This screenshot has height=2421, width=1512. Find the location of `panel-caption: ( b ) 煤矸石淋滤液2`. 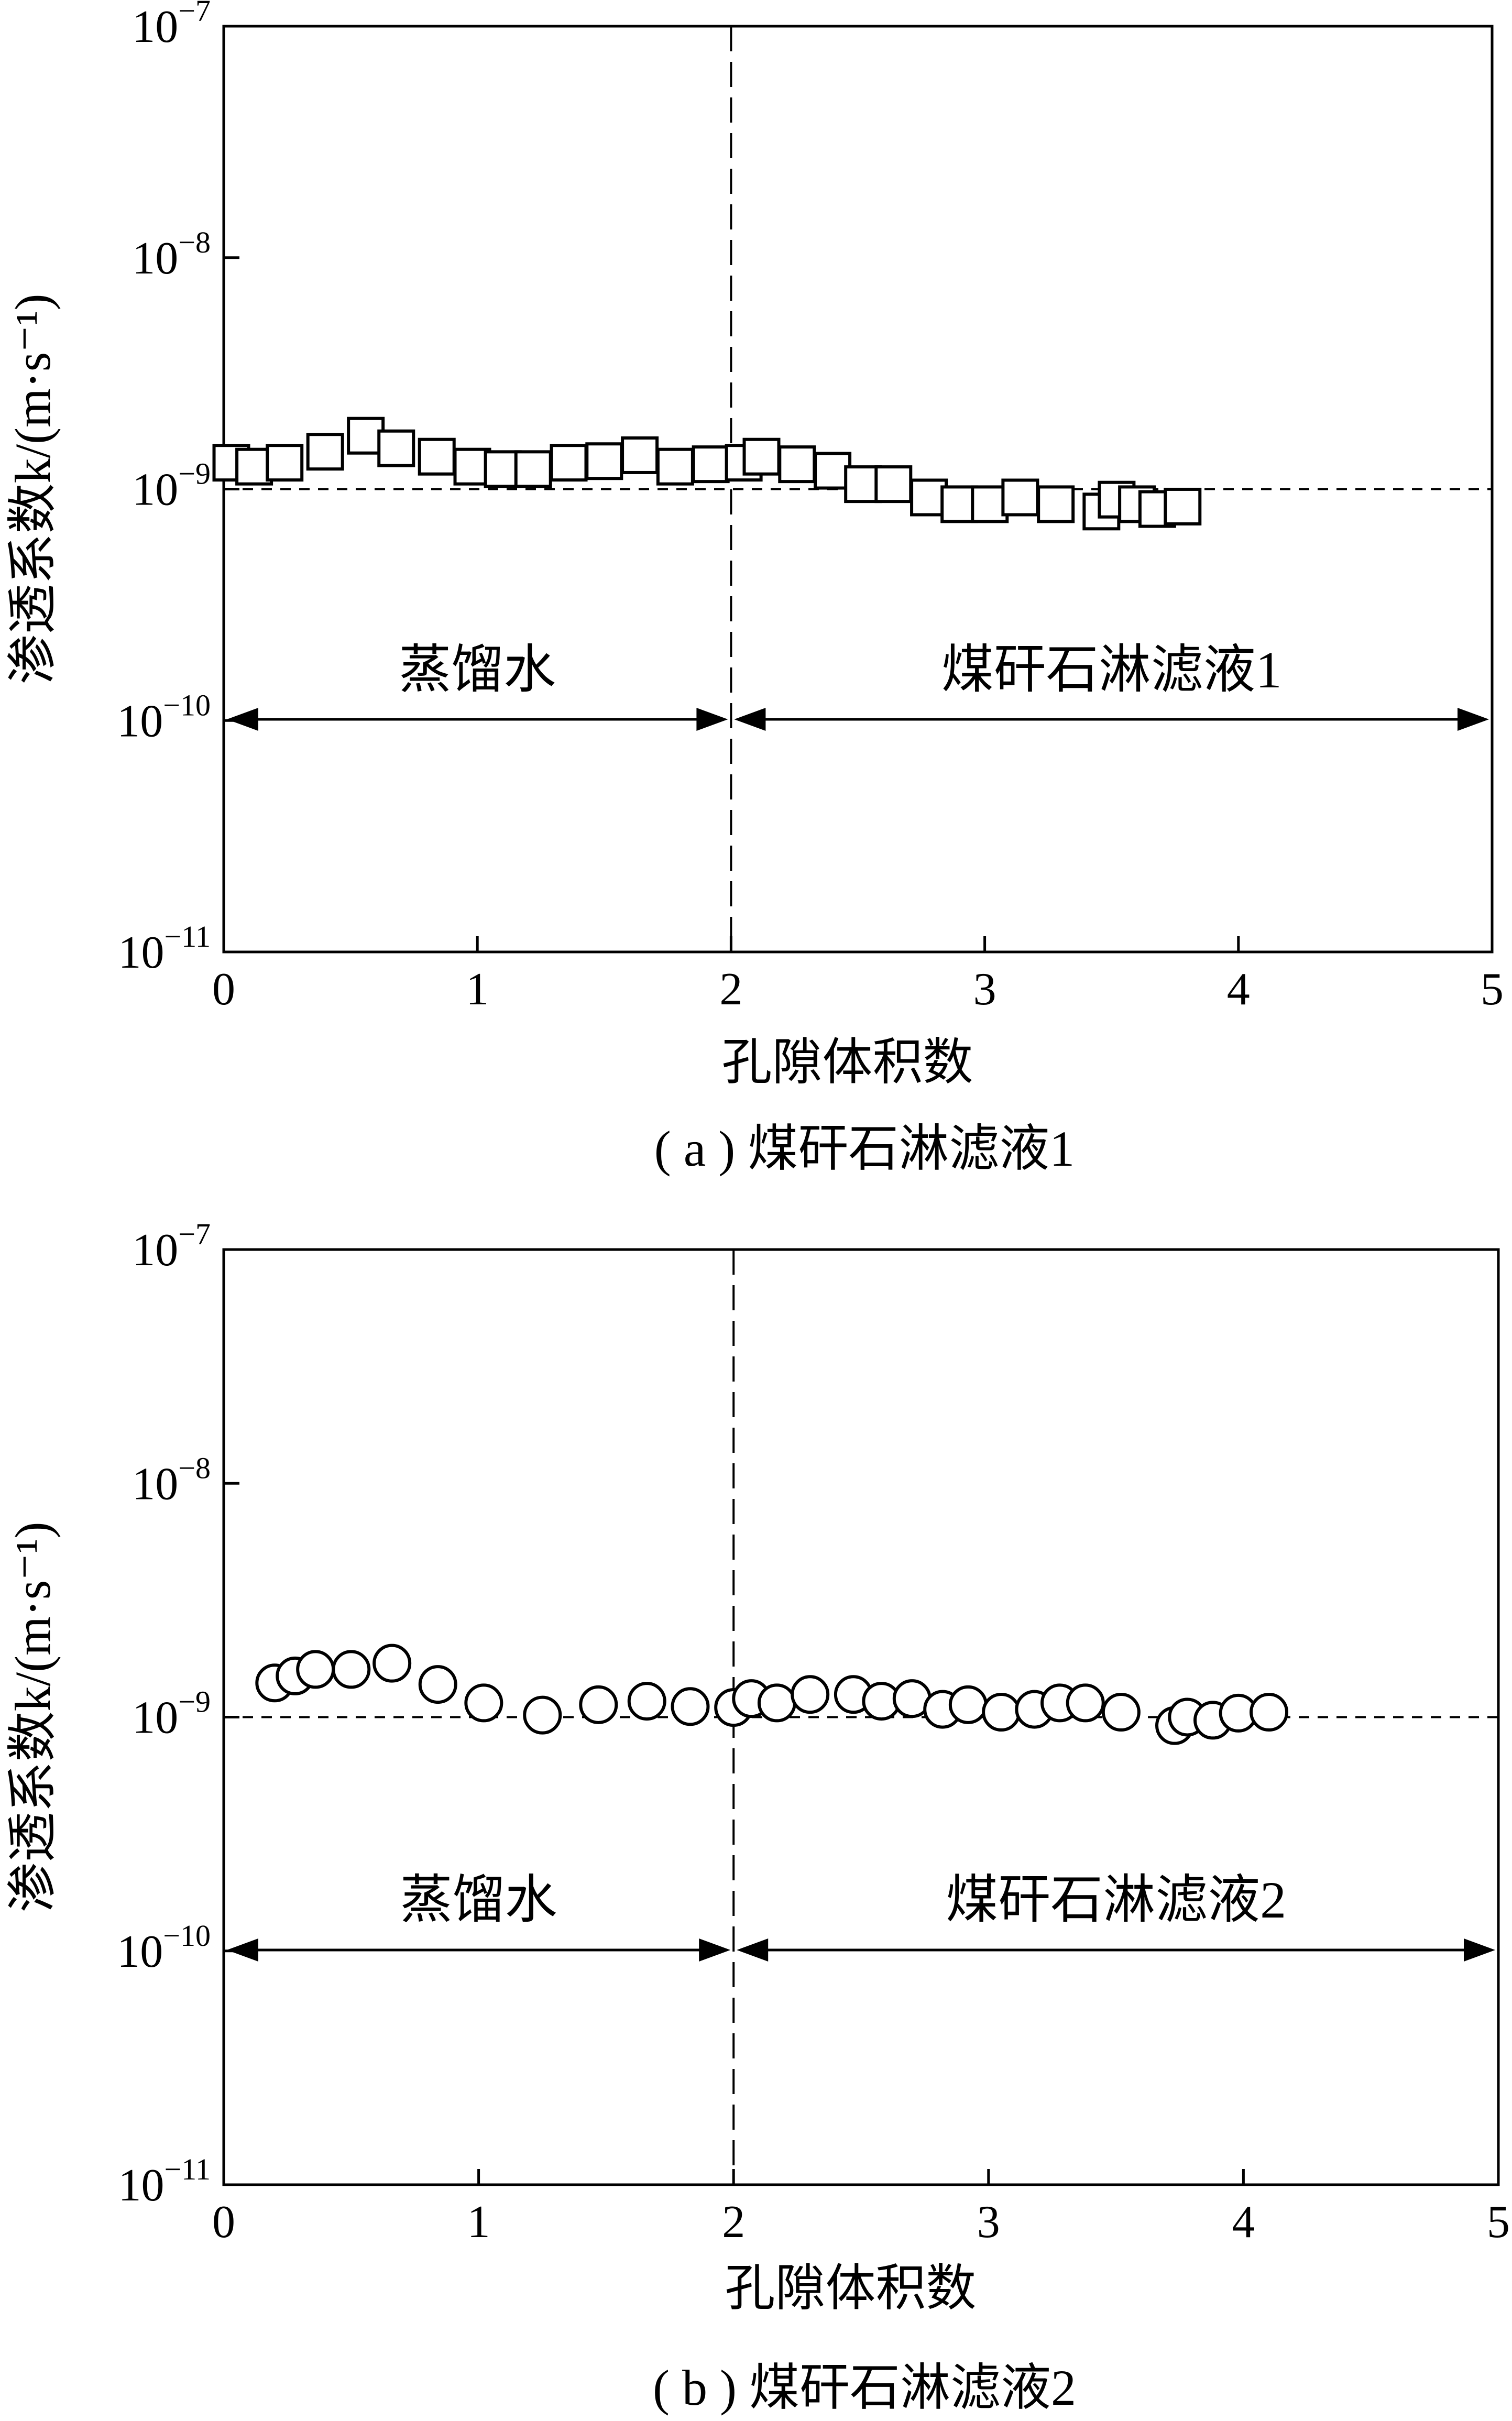

panel-caption: ( b ) 煤矸石淋滤液2 is located at coordinates (865, 2388).